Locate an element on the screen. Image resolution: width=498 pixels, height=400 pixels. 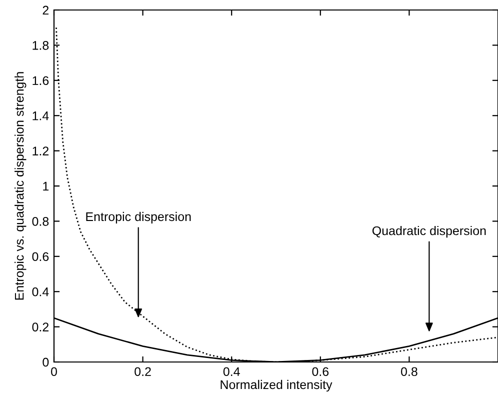
x-tick-label: 0 is located at coordinates (54, 371).